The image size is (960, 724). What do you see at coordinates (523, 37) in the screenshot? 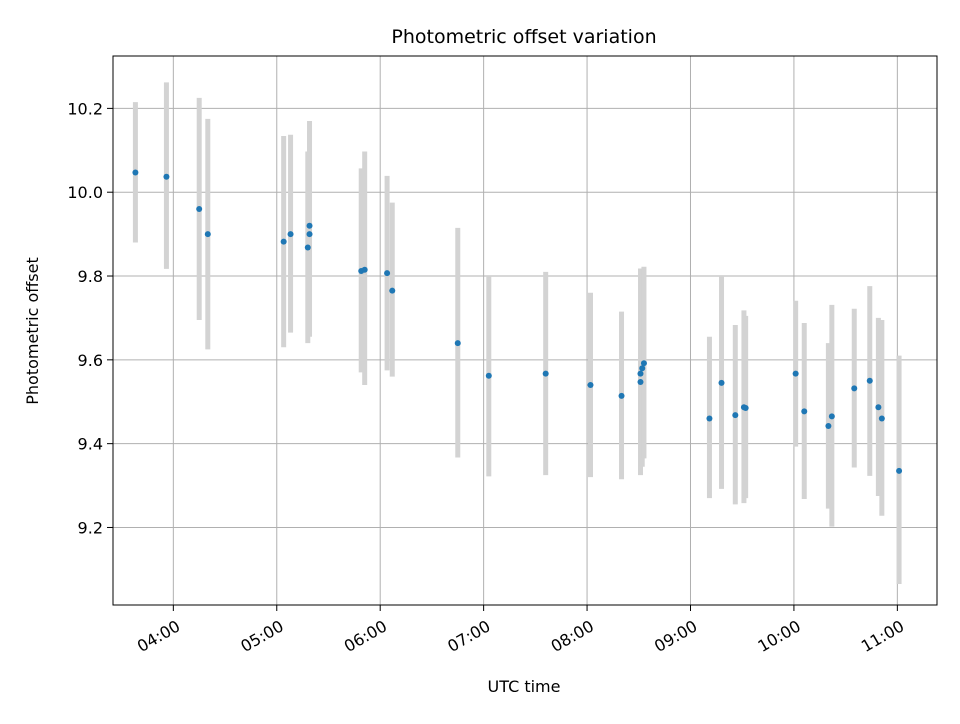
I see `chart-title: Photometric offset variation` at bounding box center [523, 37].